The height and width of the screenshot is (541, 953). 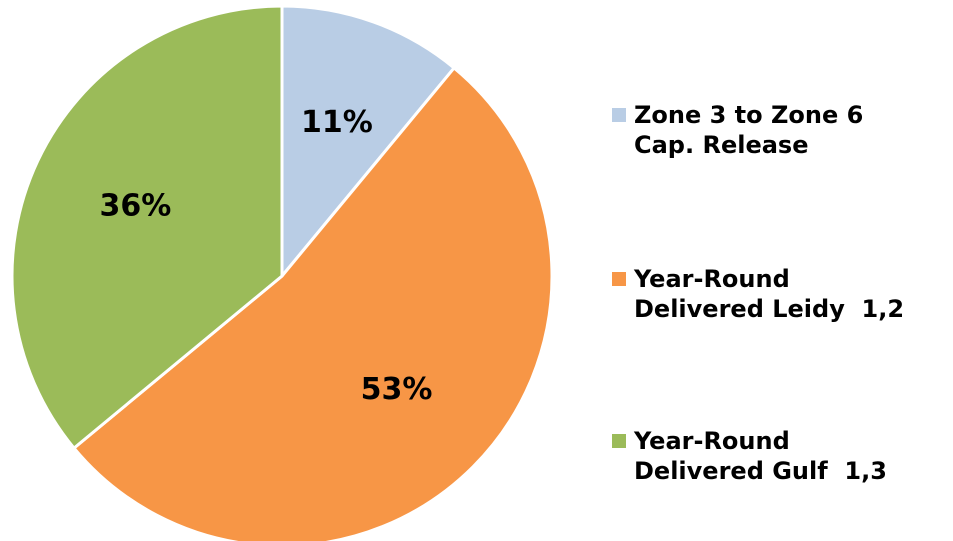 I want to click on legend-label: Year-Round Delivered Leidy 1,2, so click(x=769, y=294).